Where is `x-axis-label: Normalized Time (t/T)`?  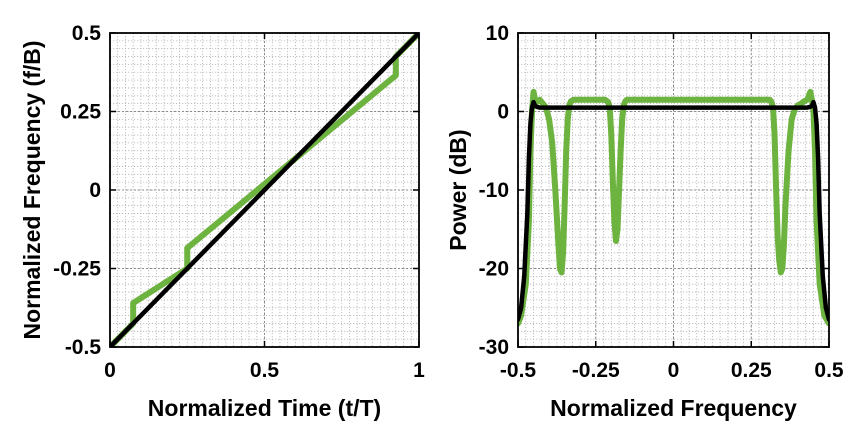
x-axis-label: Normalized Time (t/T) is located at coordinates (264, 408).